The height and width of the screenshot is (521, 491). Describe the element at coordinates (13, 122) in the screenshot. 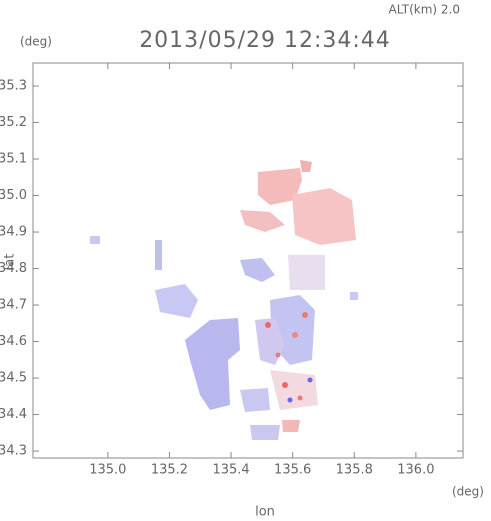

I see `y-tick-label: 35.2` at that location.